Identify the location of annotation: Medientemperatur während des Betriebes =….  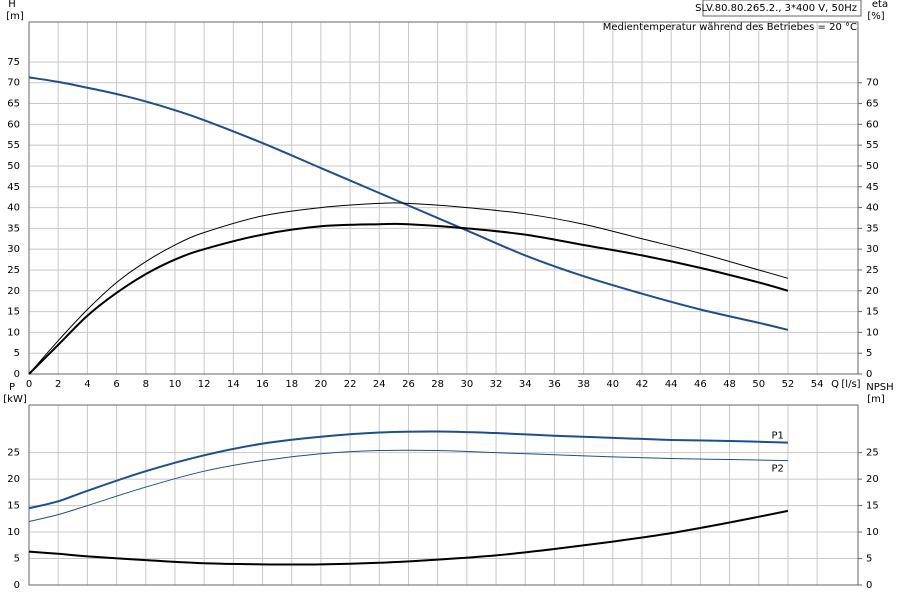
(730, 27).